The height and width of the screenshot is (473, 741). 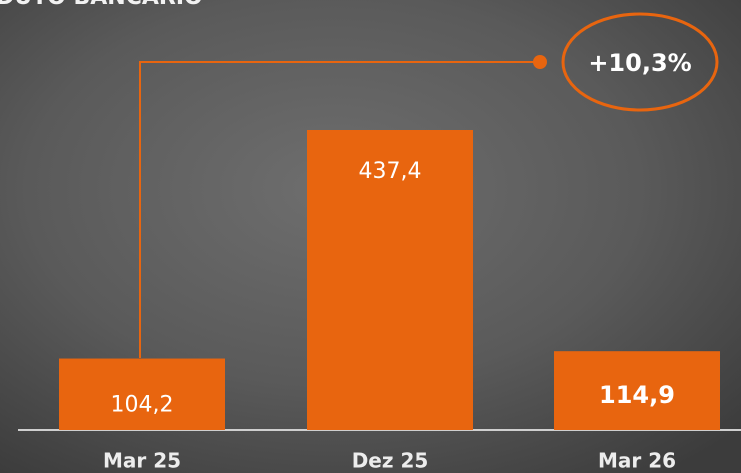 I want to click on x-tick-label: Mar 25, so click(x=142, y=461).